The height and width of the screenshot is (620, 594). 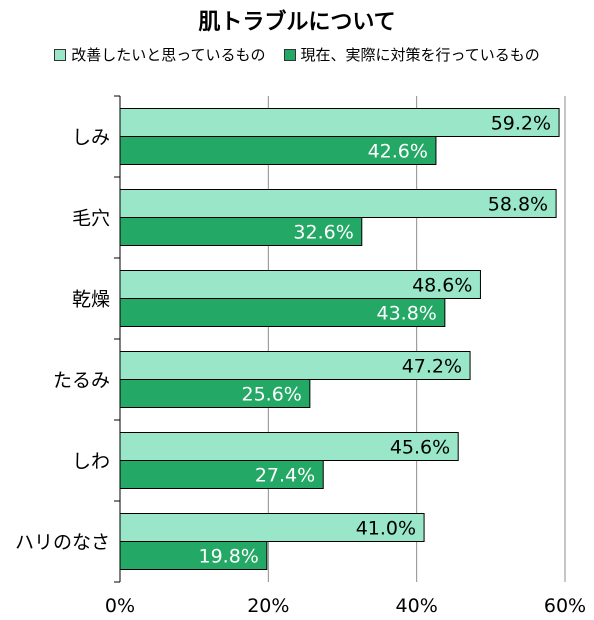 What do you see at coordinates (442, 286) in the screenshot?
I see `data-label: 48.6%` at bounding box center [442, 286].